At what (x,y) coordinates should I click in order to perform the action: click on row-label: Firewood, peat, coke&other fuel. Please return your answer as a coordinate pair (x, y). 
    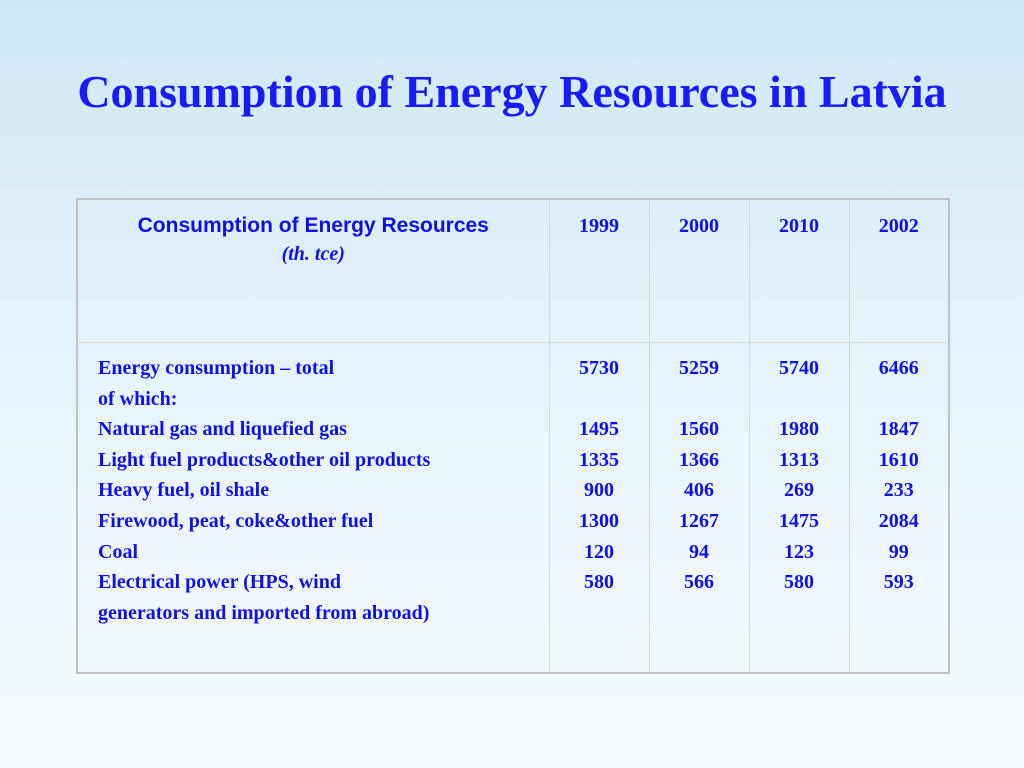
    Looking at the image, I should click on (236, 520).